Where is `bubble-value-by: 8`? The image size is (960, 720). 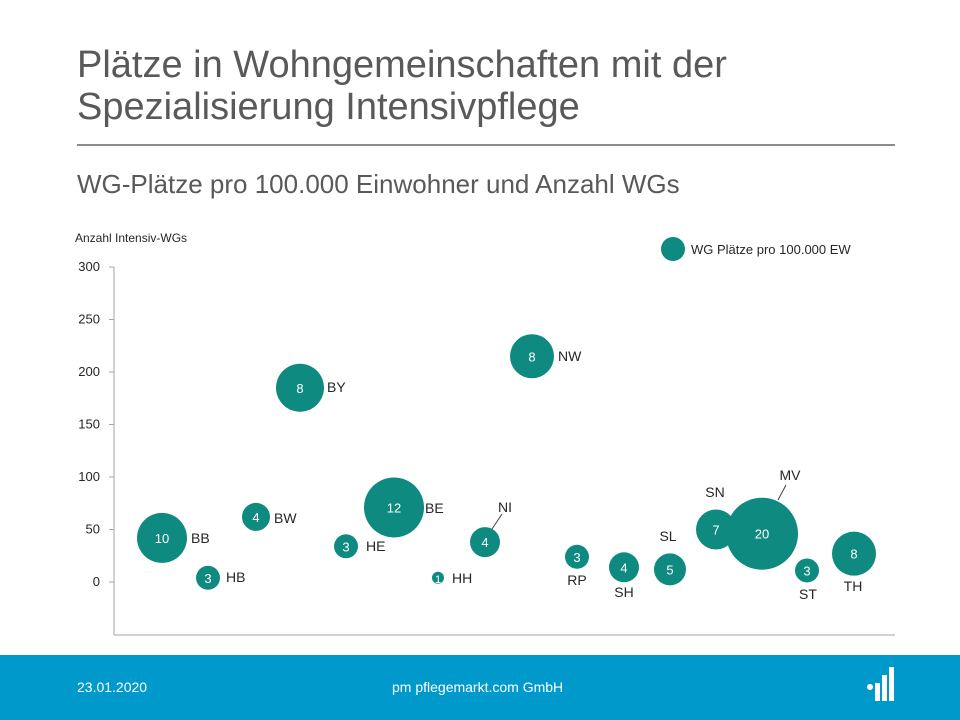 bubble-value-by: 8 is located at coordinates (299, 388).